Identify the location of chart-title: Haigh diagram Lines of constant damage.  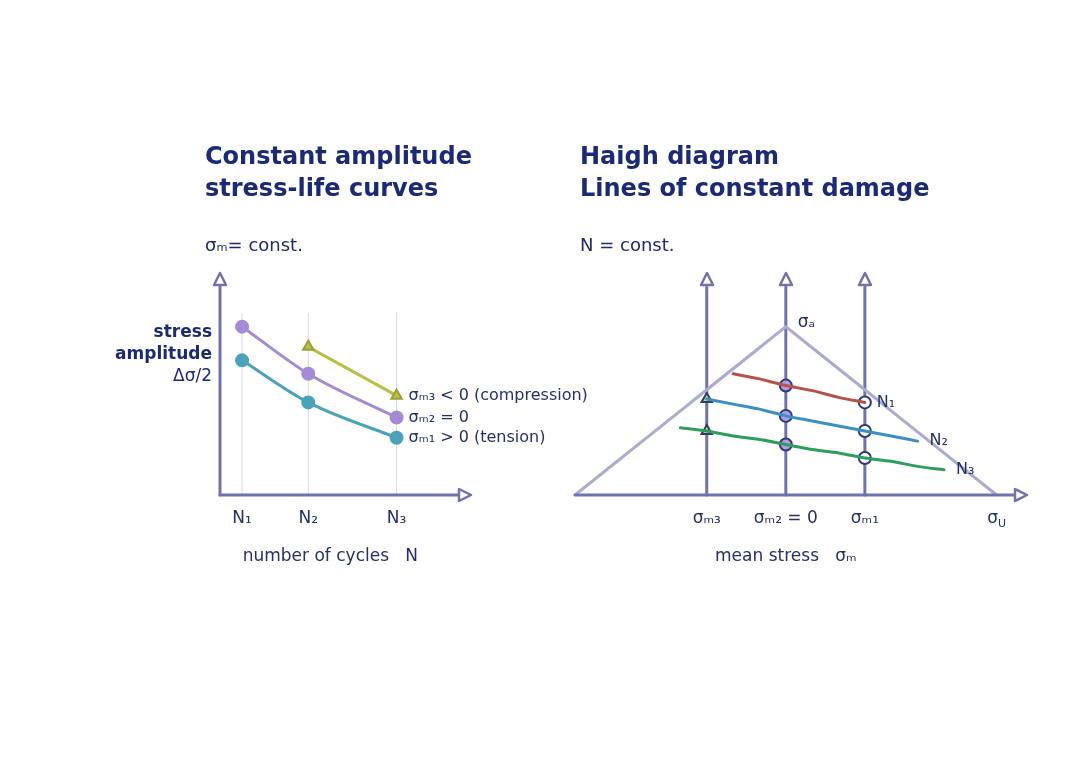
(755, 172).